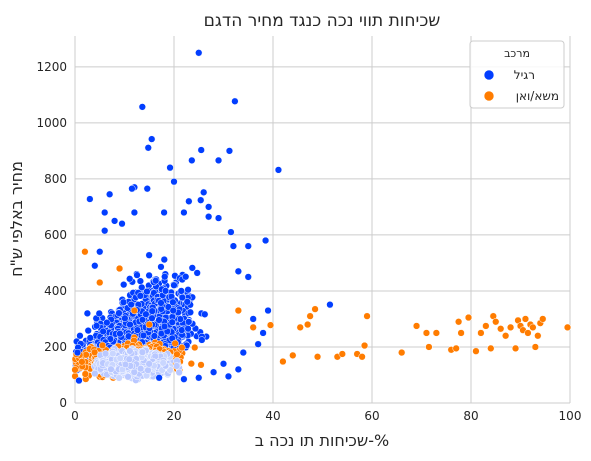 Image resolution: width=591 pixels, height=461 pixels. Describe the element at coordinates (51, 123) in the screenshot. I see `y-tick-label: 1000` at that location.